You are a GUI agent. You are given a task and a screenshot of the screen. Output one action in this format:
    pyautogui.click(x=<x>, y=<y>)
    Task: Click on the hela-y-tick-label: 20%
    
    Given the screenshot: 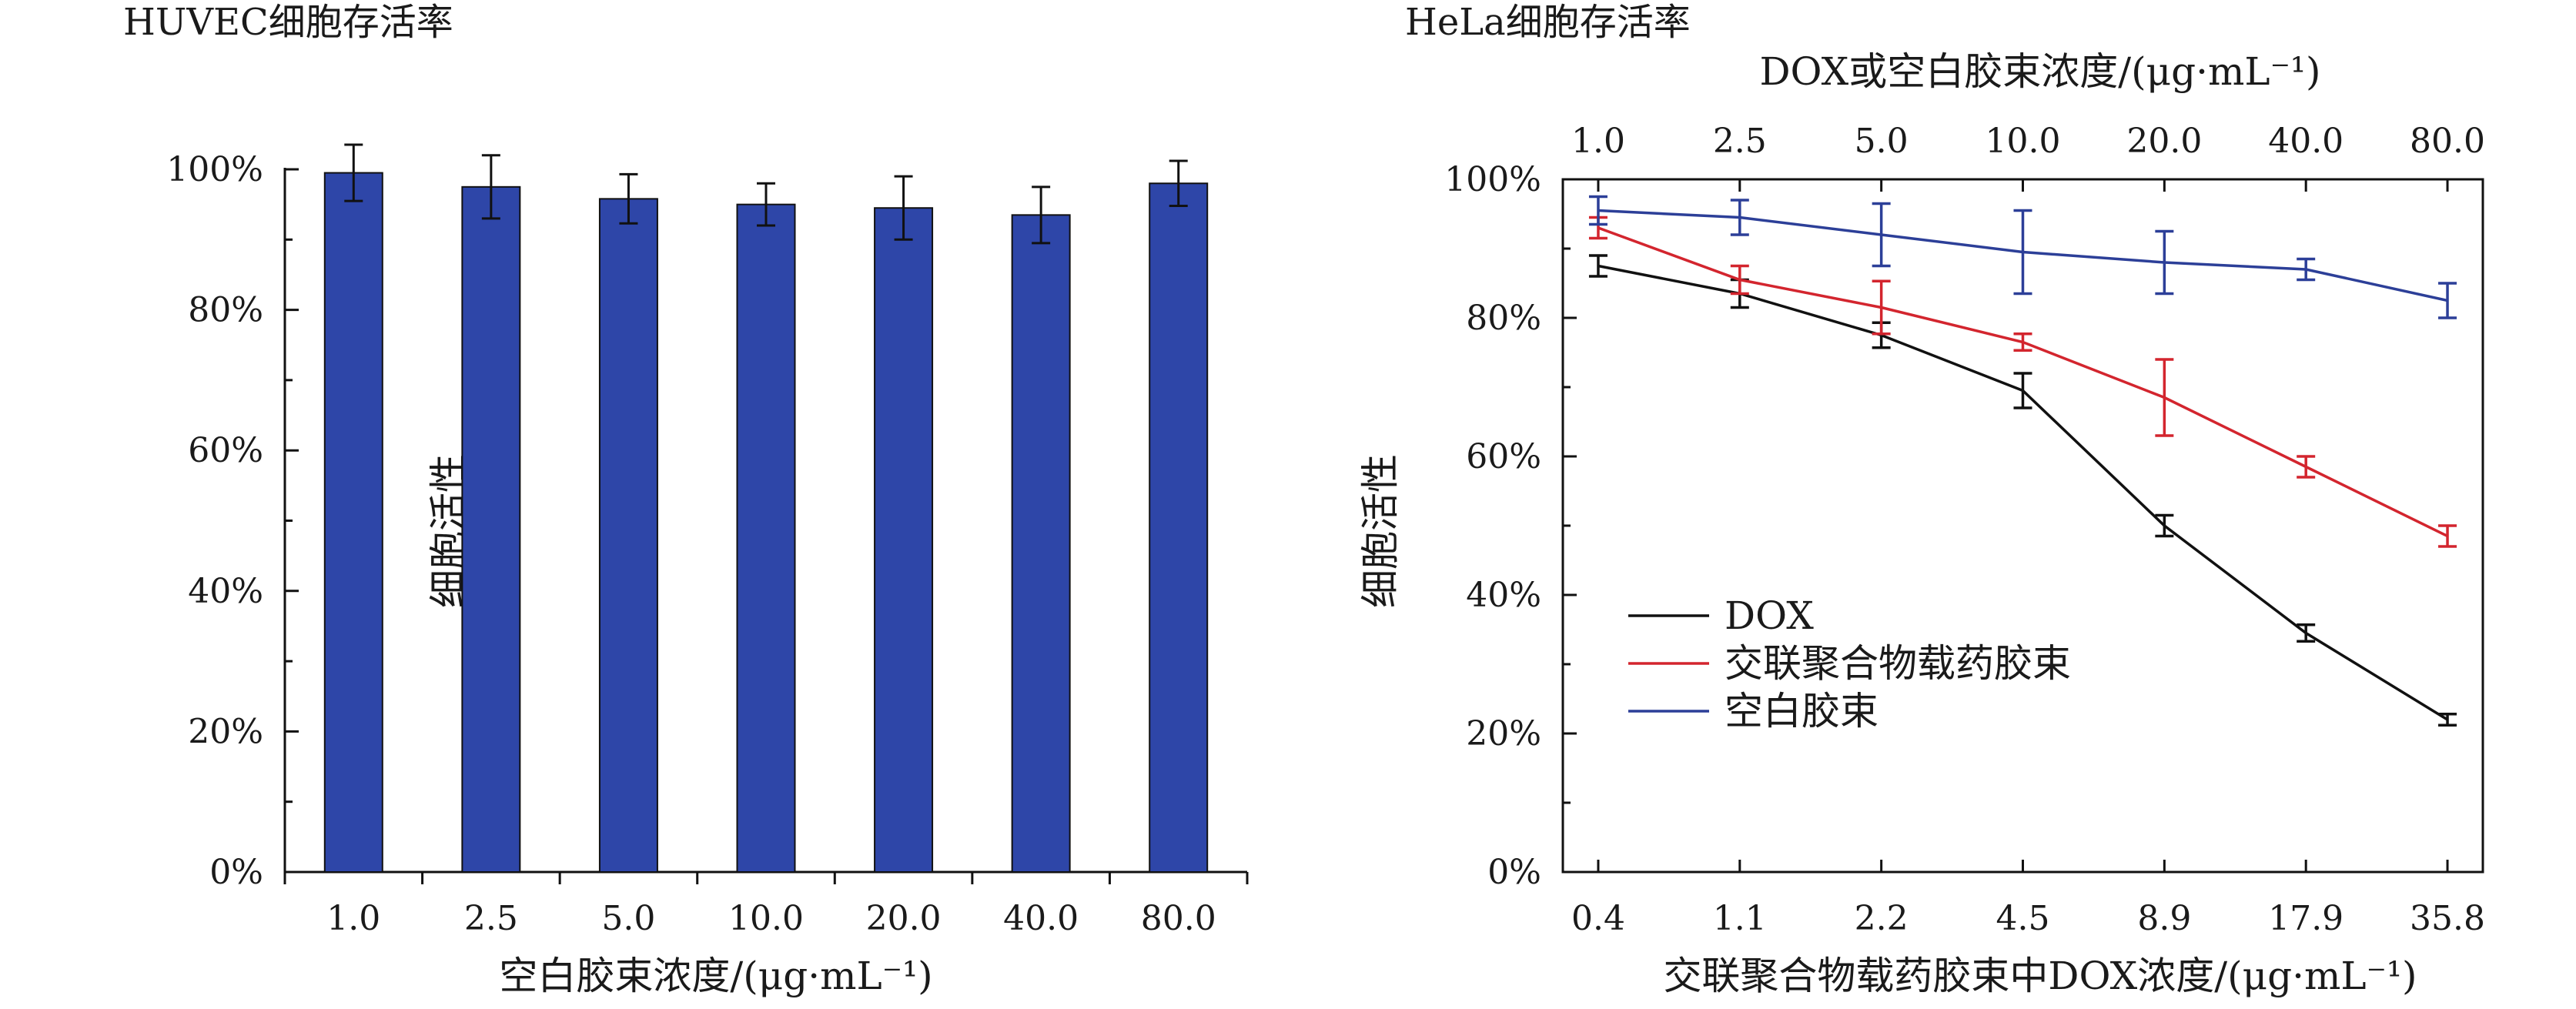 What is the action you would take?
    pyautogui.click(x=1504, y=733)
    